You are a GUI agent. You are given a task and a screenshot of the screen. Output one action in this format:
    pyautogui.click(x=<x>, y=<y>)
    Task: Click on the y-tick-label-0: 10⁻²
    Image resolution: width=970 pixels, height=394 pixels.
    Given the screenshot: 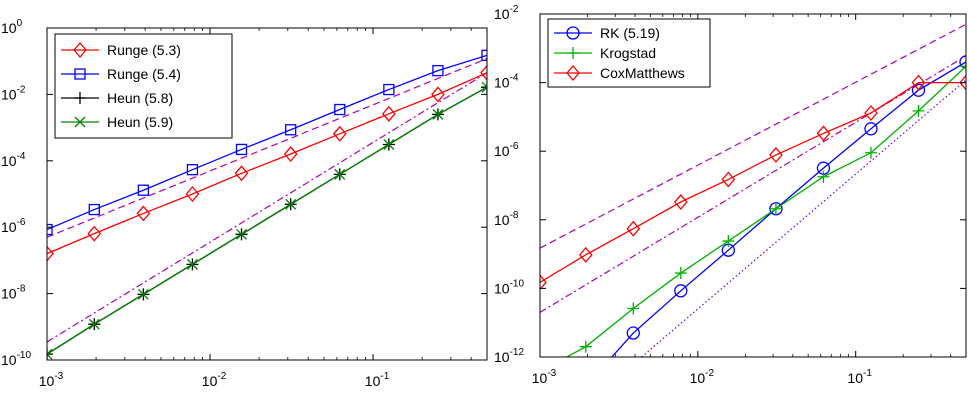 What is the action you would take?
    pyautogui.click(x=506, y=13)
    